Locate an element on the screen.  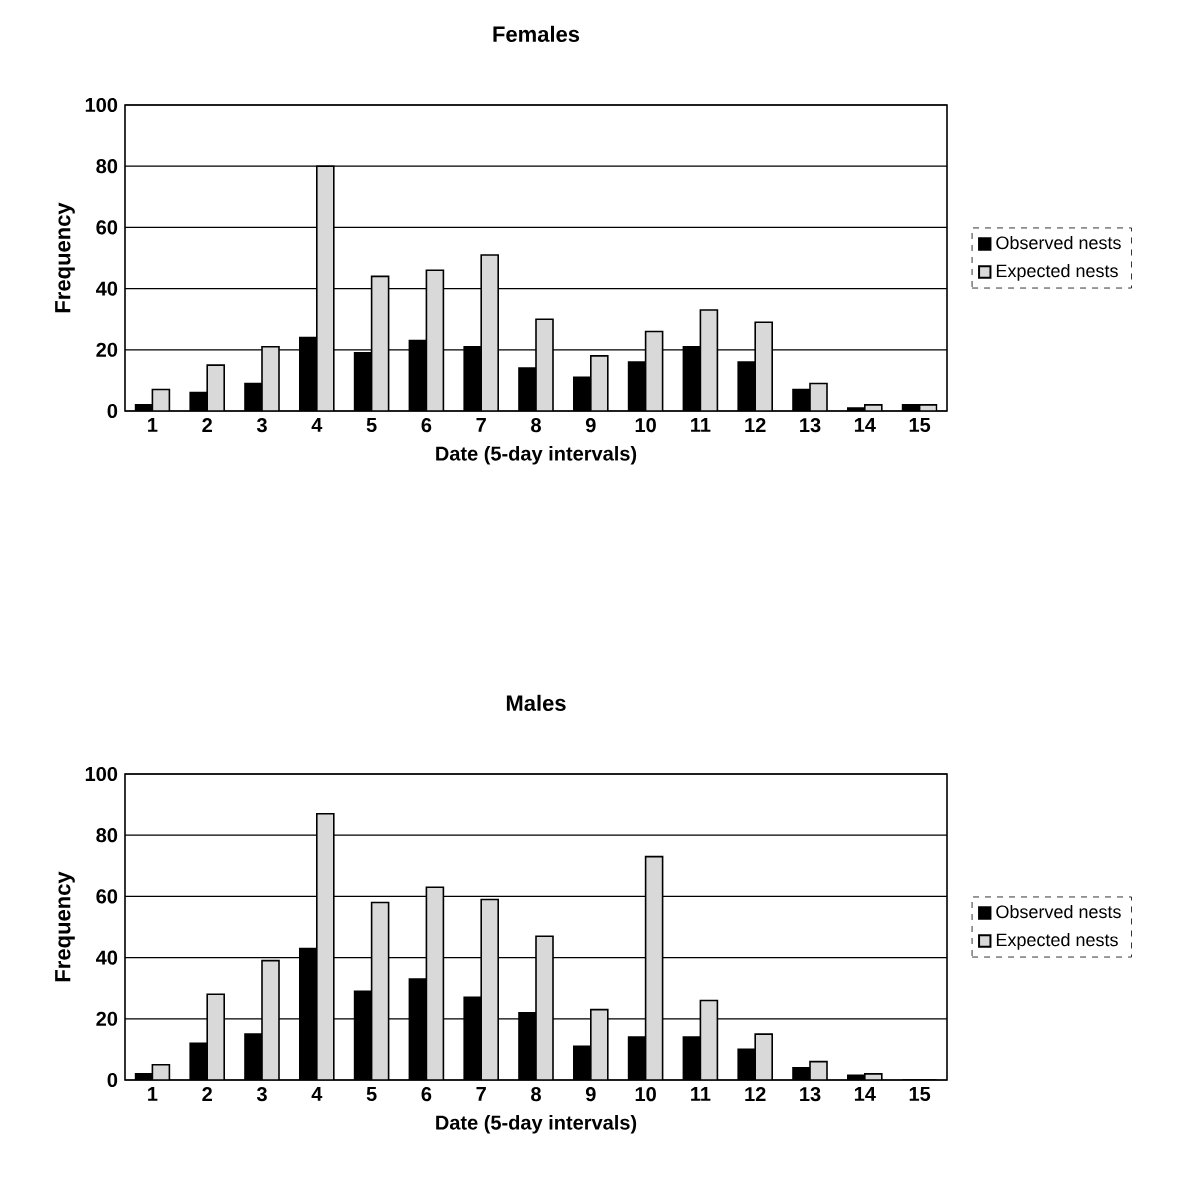
chart-title: Males is located at coordinates (536, 702).